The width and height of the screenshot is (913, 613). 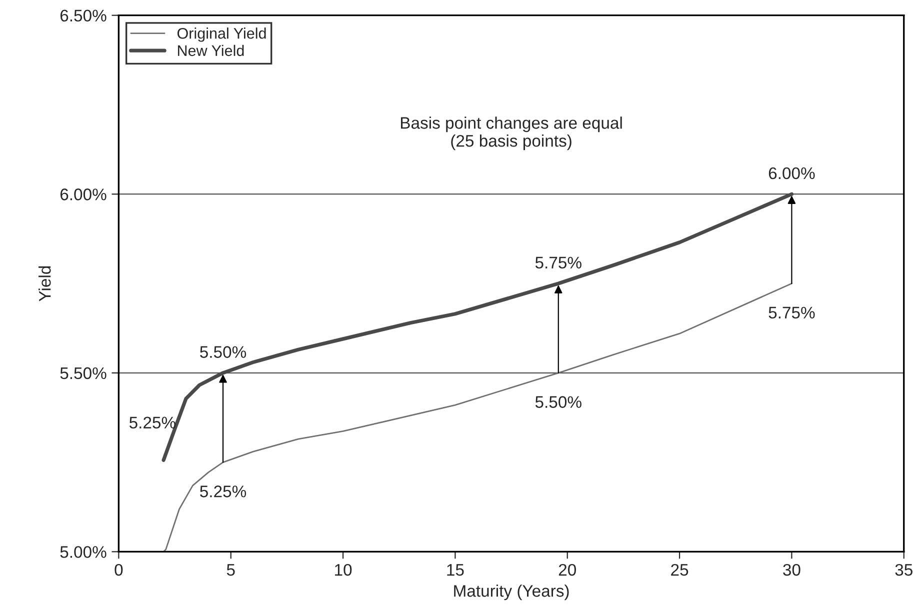 I want to click on y-tick-label: 5.00%, so click(x=83, y=552).